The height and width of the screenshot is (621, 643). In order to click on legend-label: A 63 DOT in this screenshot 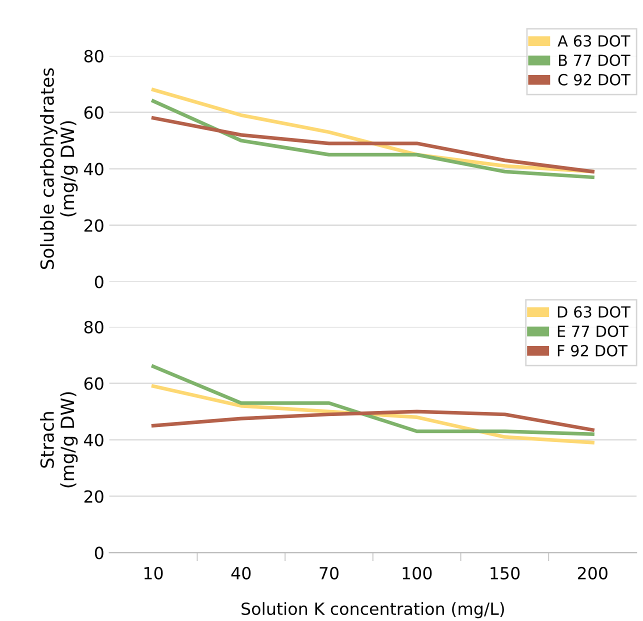, I will do `click(594, 41)`.